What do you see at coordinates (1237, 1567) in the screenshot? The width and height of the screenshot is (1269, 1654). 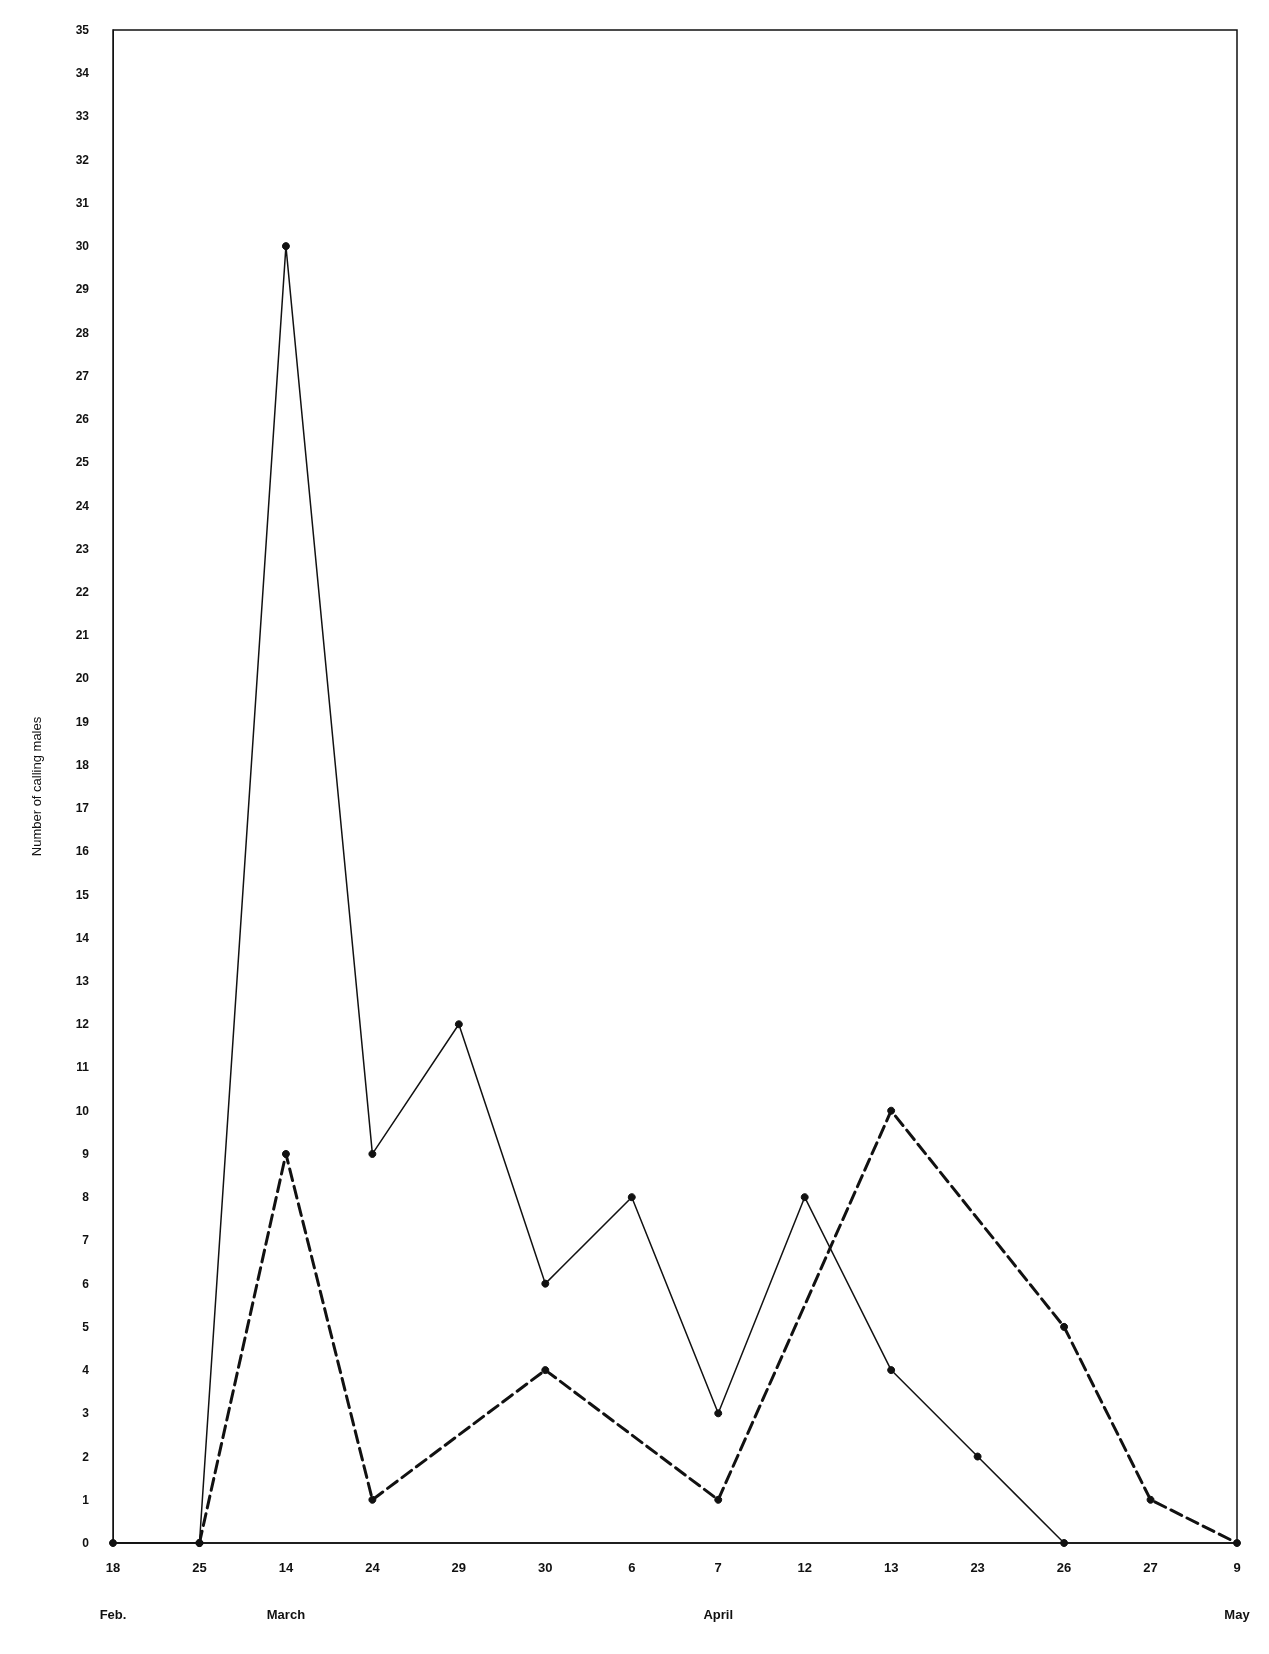 I see `x-tick-label: 9` at bounding box center [1237, 1567].